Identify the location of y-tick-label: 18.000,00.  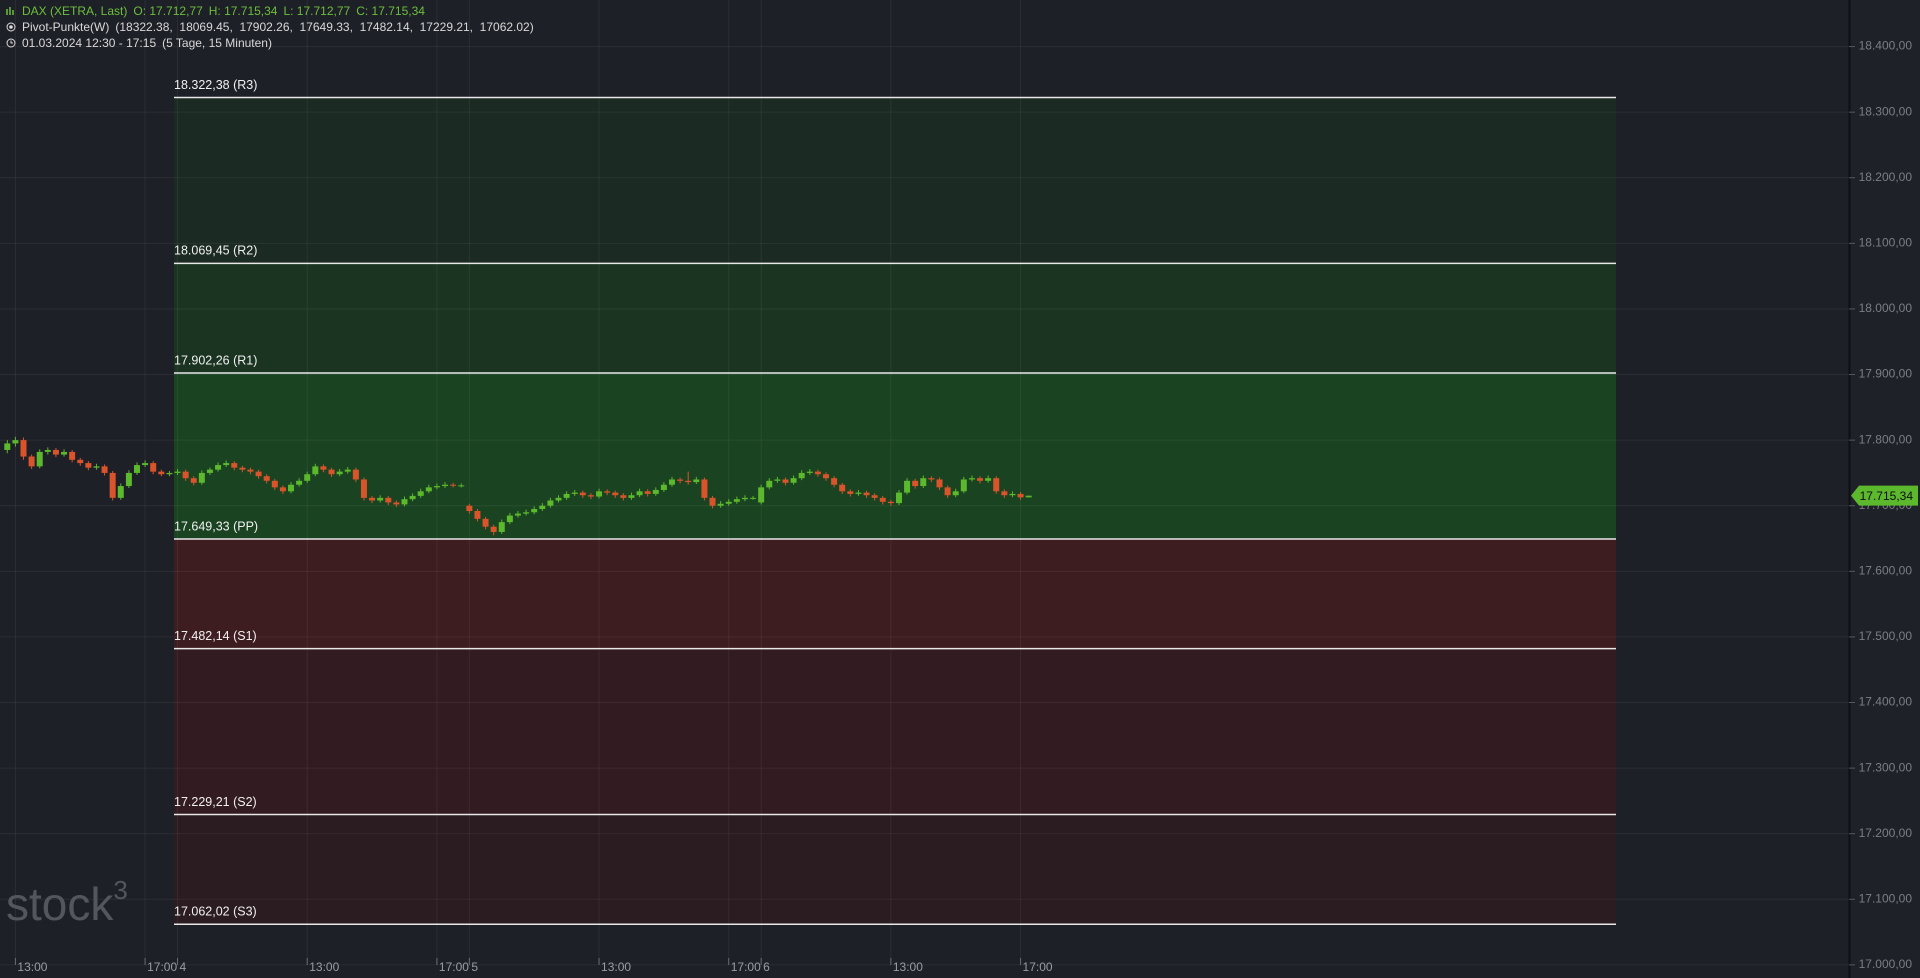
(1886, 308).